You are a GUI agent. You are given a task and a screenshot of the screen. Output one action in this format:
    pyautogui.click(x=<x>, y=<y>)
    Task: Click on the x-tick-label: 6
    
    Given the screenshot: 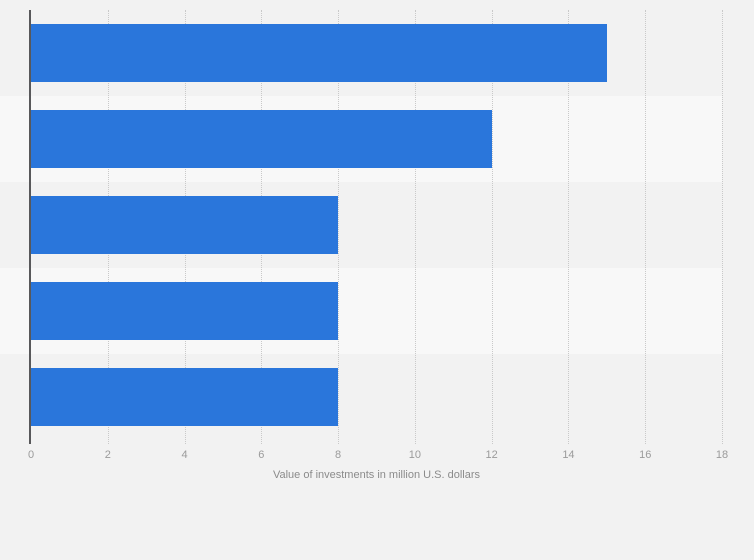 What is the action you would take?
    pyautogui.click(x=261, y=455)
    